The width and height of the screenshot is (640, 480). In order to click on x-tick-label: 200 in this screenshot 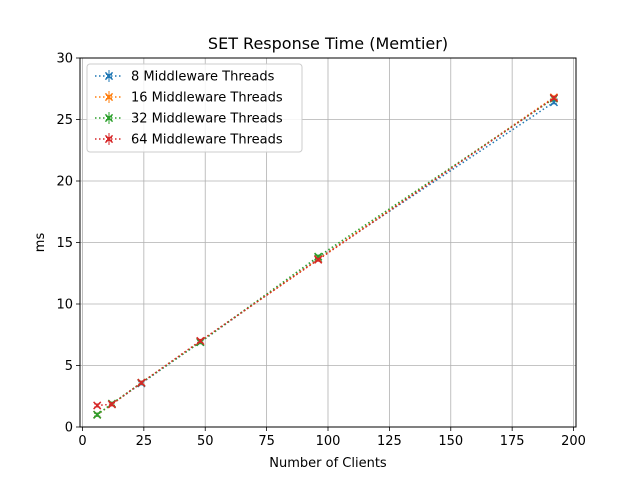, I will do `click(573, 441)`.